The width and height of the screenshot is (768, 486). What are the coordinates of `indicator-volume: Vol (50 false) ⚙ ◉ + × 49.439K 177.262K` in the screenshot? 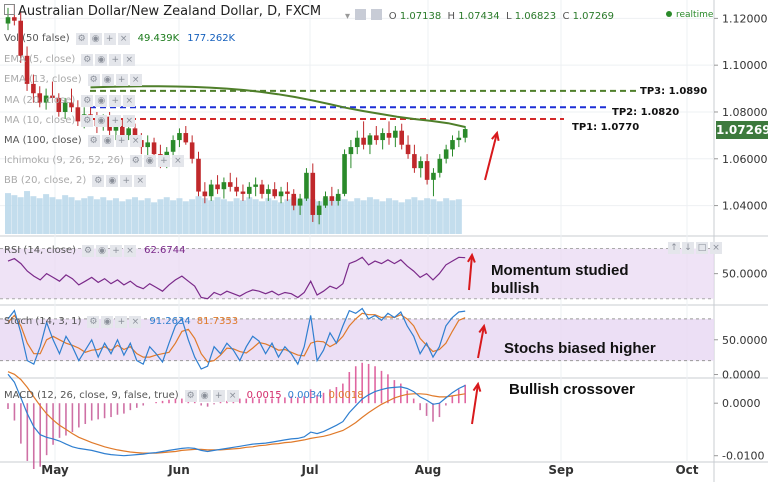 It's located at (120, 39).